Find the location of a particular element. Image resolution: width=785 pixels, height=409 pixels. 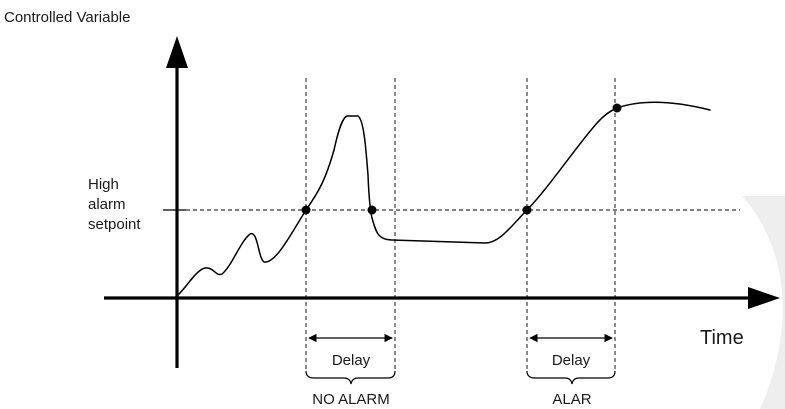

x-axis-arrowhead is located at coordinates (764, 298).